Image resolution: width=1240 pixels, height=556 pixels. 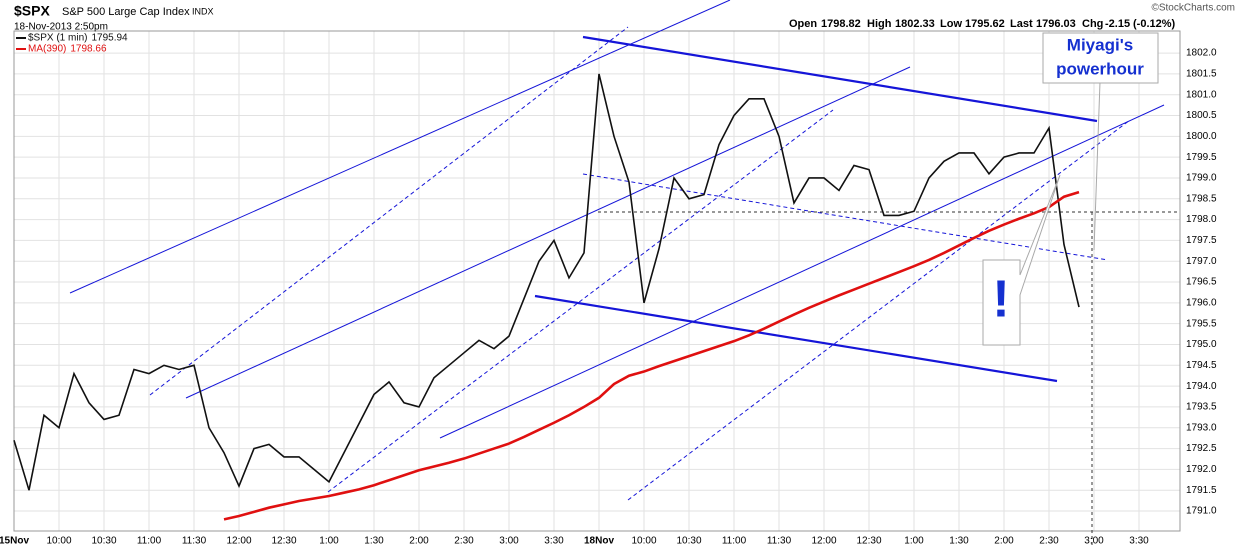 What do you see at coordinates (1201, 448) in the screenshot?
I see `y-tick-label: 1792.5` at bounding box center [1201, 448].